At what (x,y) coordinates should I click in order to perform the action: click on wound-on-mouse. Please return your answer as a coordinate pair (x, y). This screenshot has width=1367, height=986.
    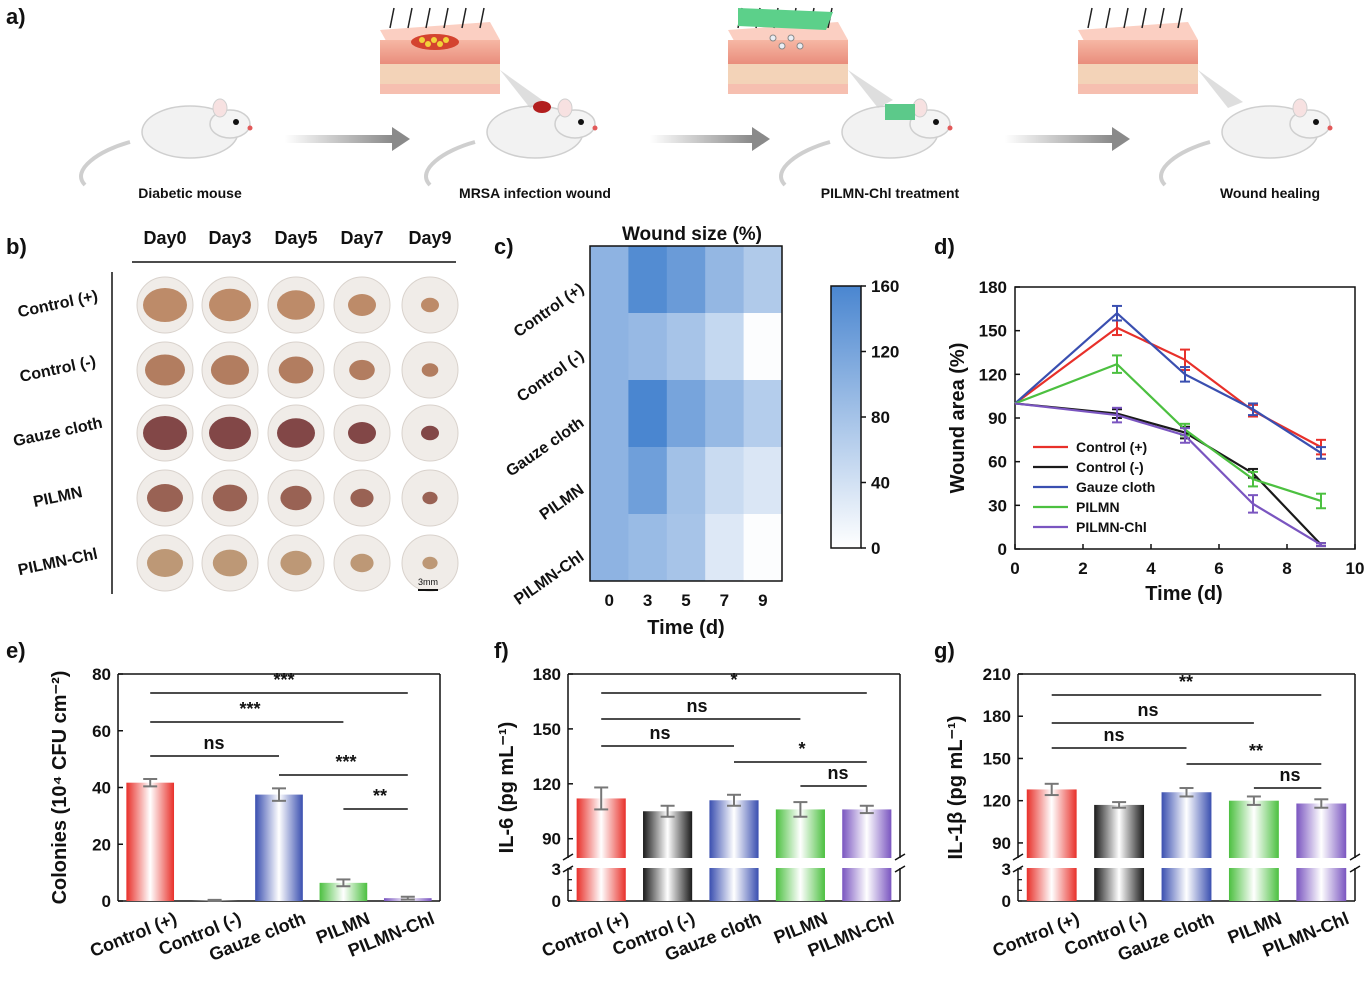
    Looking at the image, I should click on (542, 107).